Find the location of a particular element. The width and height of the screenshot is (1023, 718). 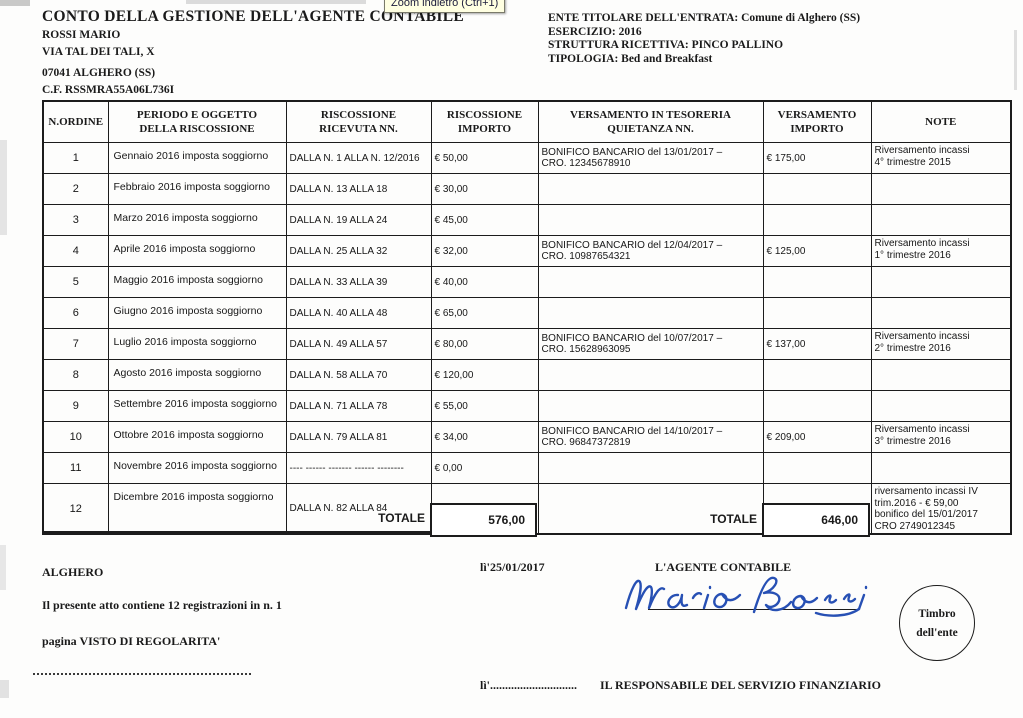

versamento-total-value: 646,00 is located at coordinates (816, 520).